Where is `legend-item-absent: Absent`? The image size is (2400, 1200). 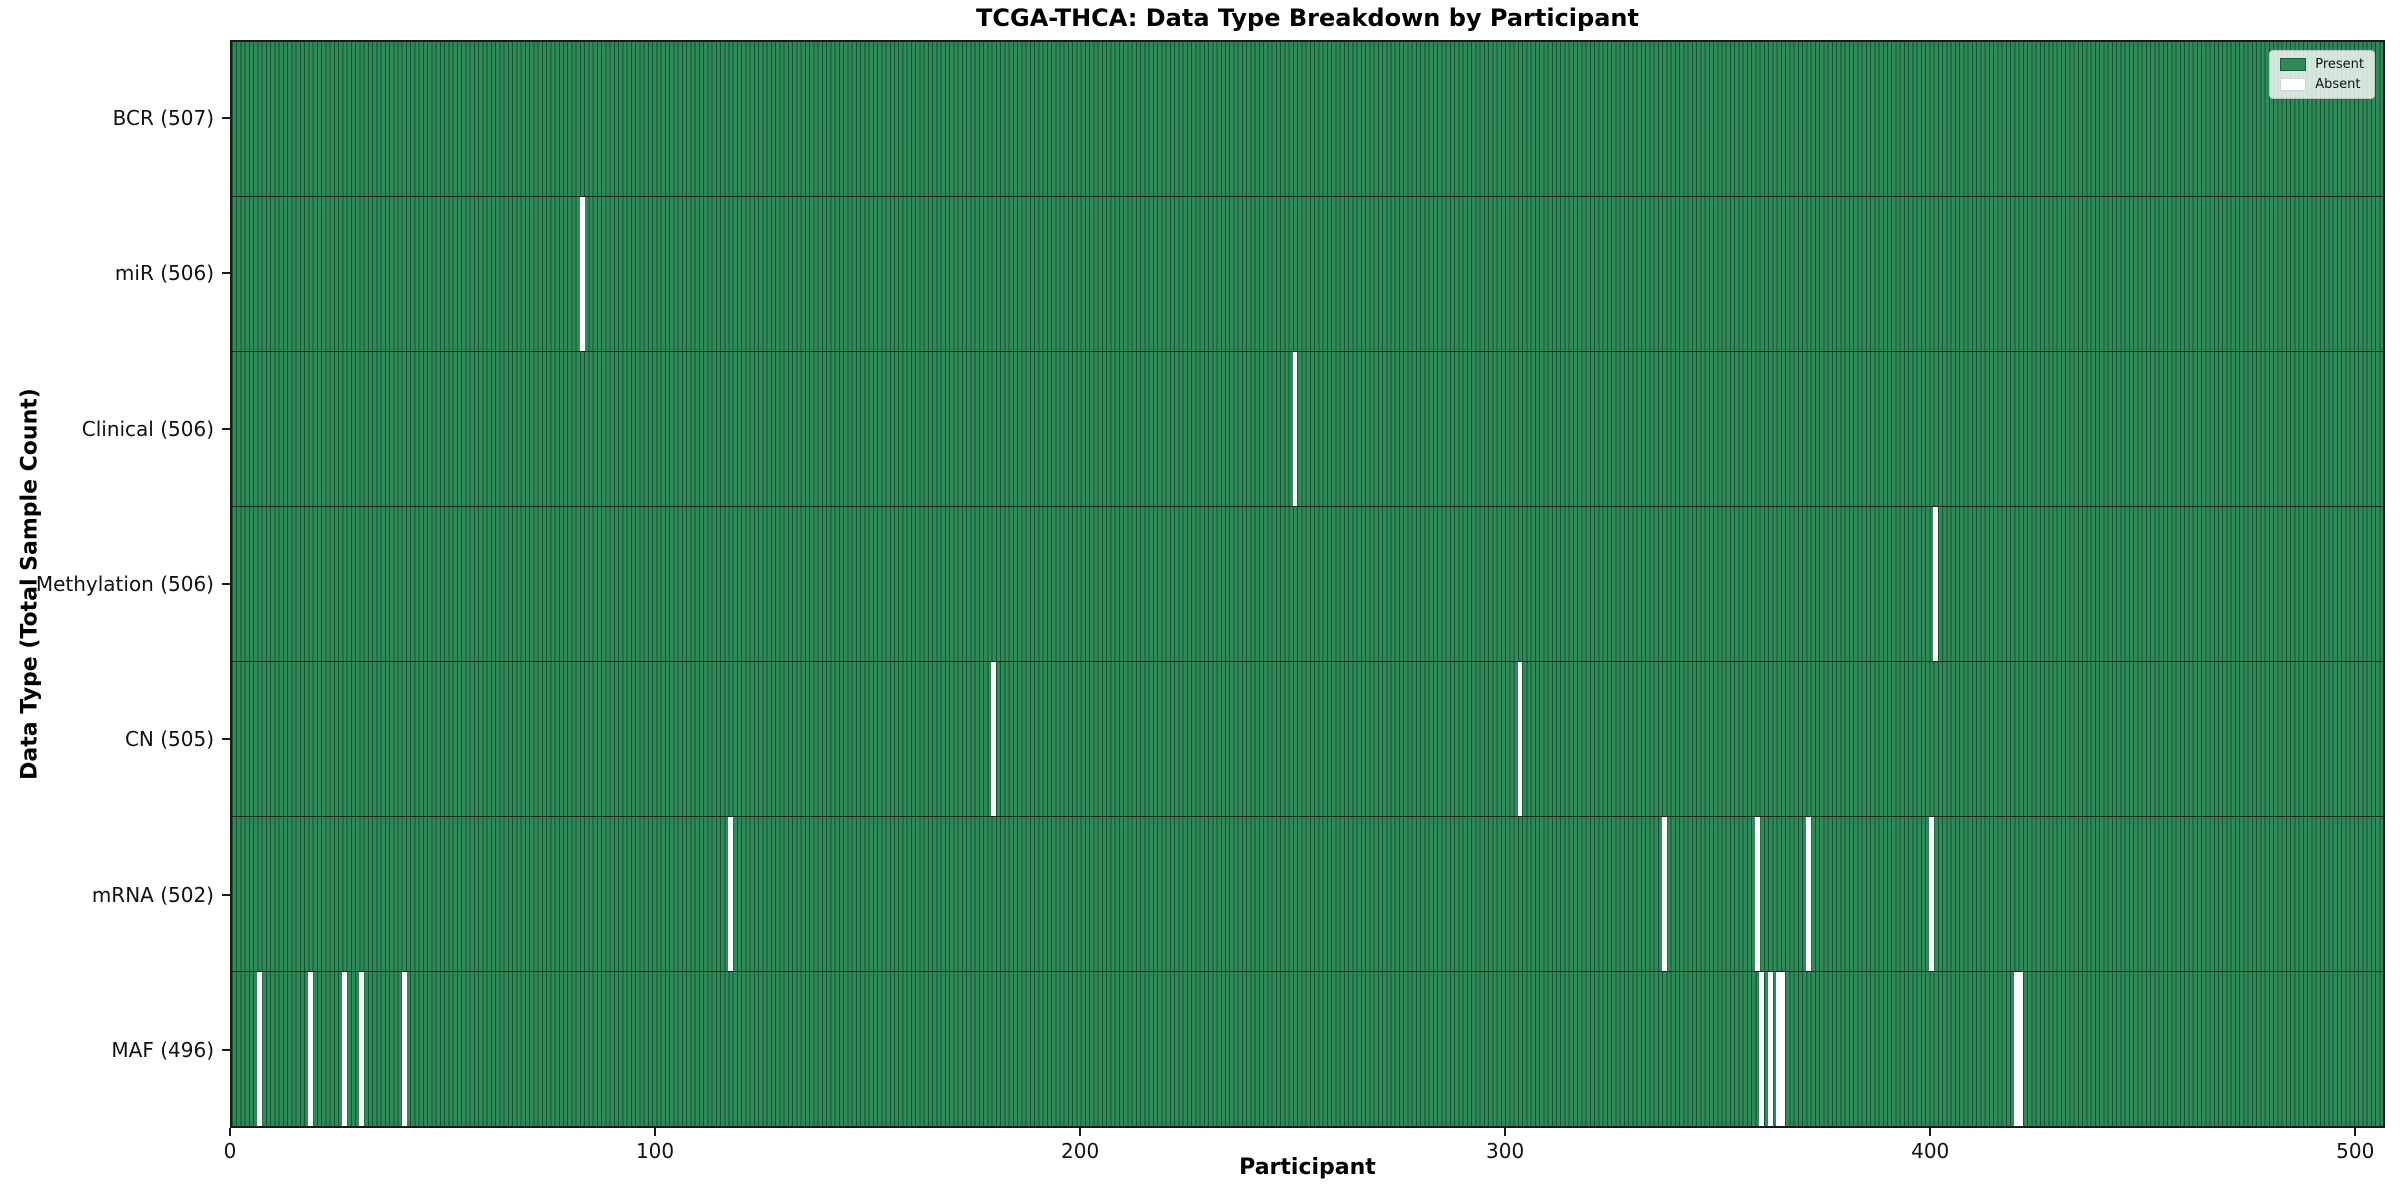
legend-item-absent: Absent is located at coordinates (2322, 84).